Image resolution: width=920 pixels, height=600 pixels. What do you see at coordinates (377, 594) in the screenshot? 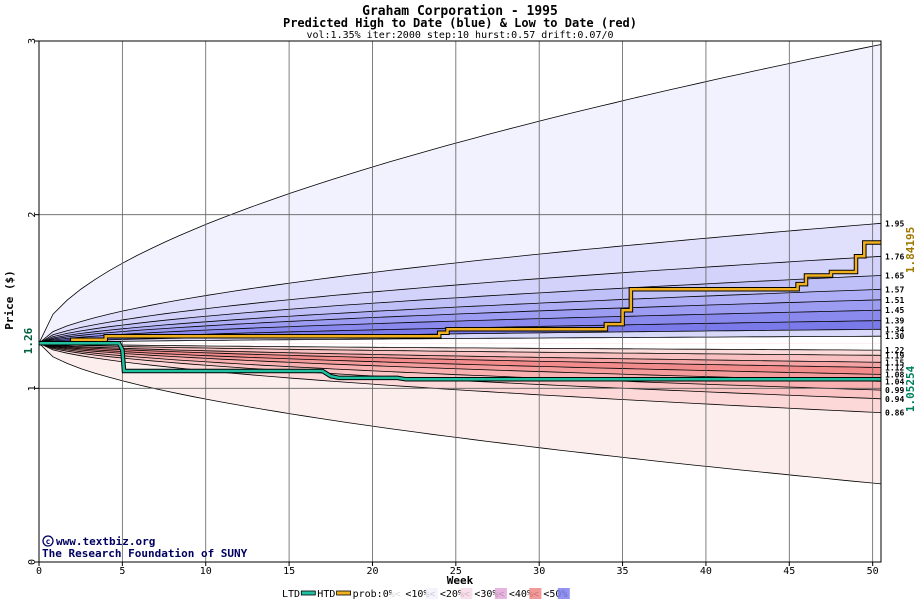
I see `legend-label-2: prob:0%<` at bounding box center [377, 594].